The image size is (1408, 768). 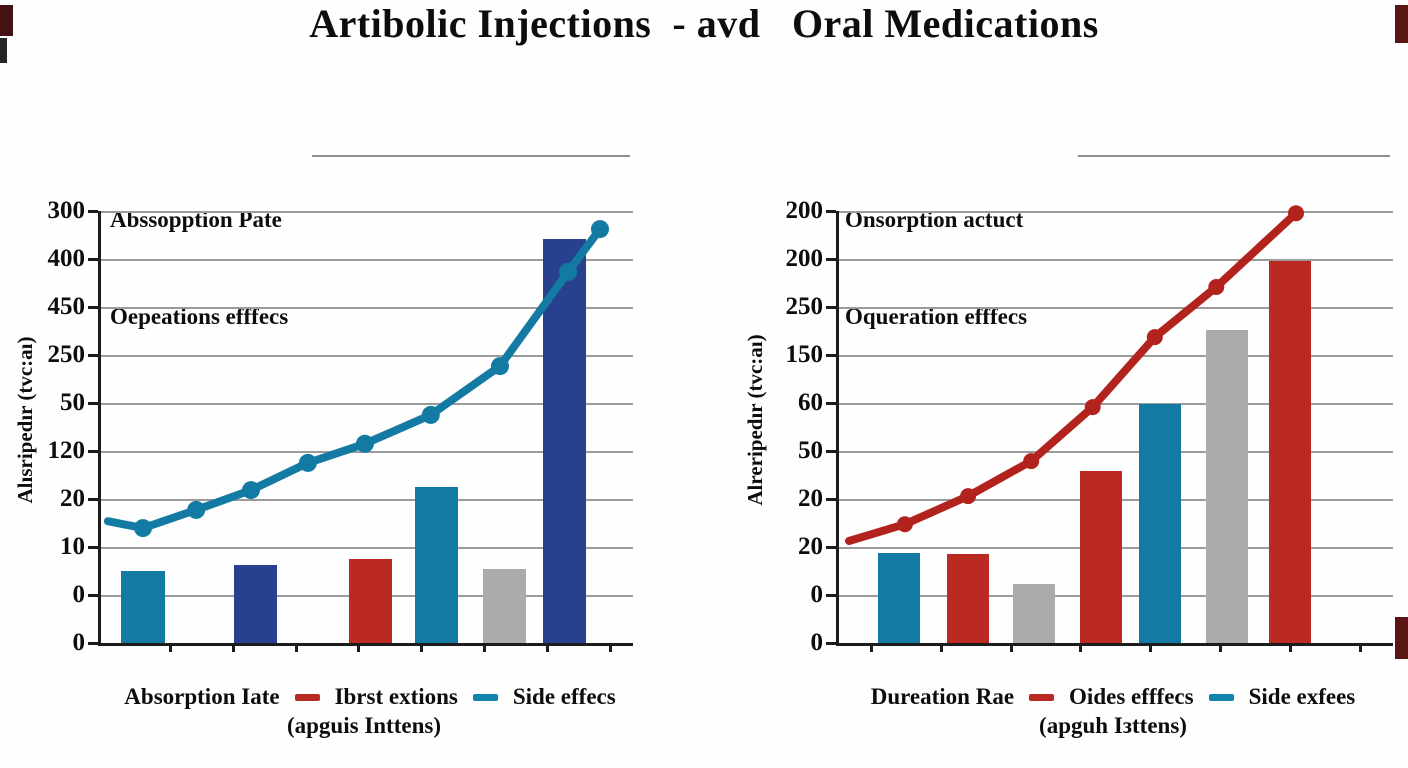 I want to click on legend-subtitle: (apguis Inttens), so click(x=363, y=725).